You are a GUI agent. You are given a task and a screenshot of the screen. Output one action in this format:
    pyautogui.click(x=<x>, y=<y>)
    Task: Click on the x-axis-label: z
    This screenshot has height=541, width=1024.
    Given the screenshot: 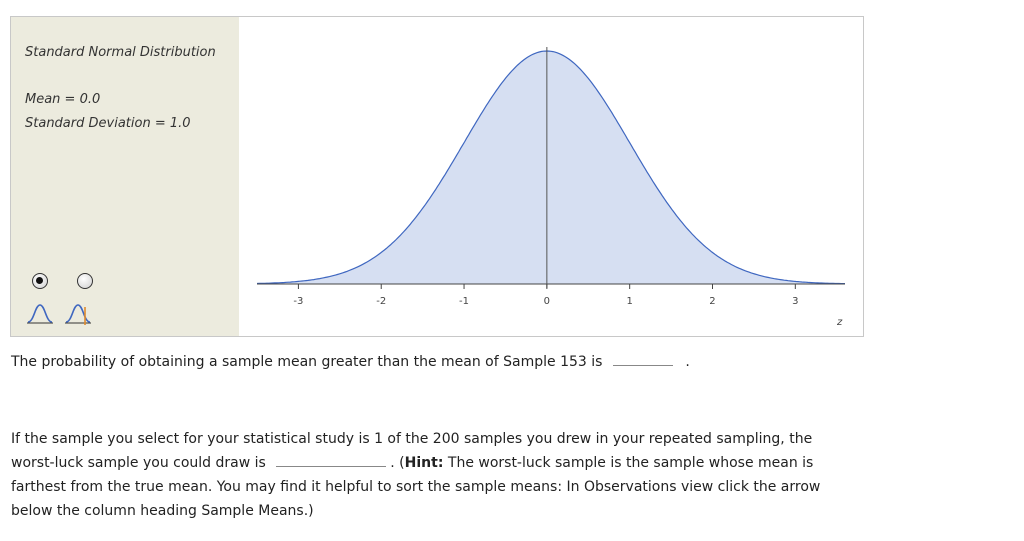 What is the action you would take?
    pyautogui.click(x=839, y=322)
    